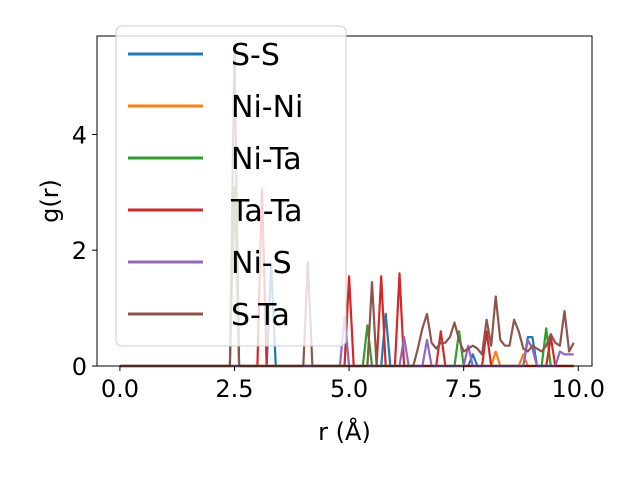 The width and height of the screenshot is (640, 480). What do you see at coordinates (349, 389) in the screenshot?
I see `x-tick-label: 5.0` at bounding box center [349, 389].